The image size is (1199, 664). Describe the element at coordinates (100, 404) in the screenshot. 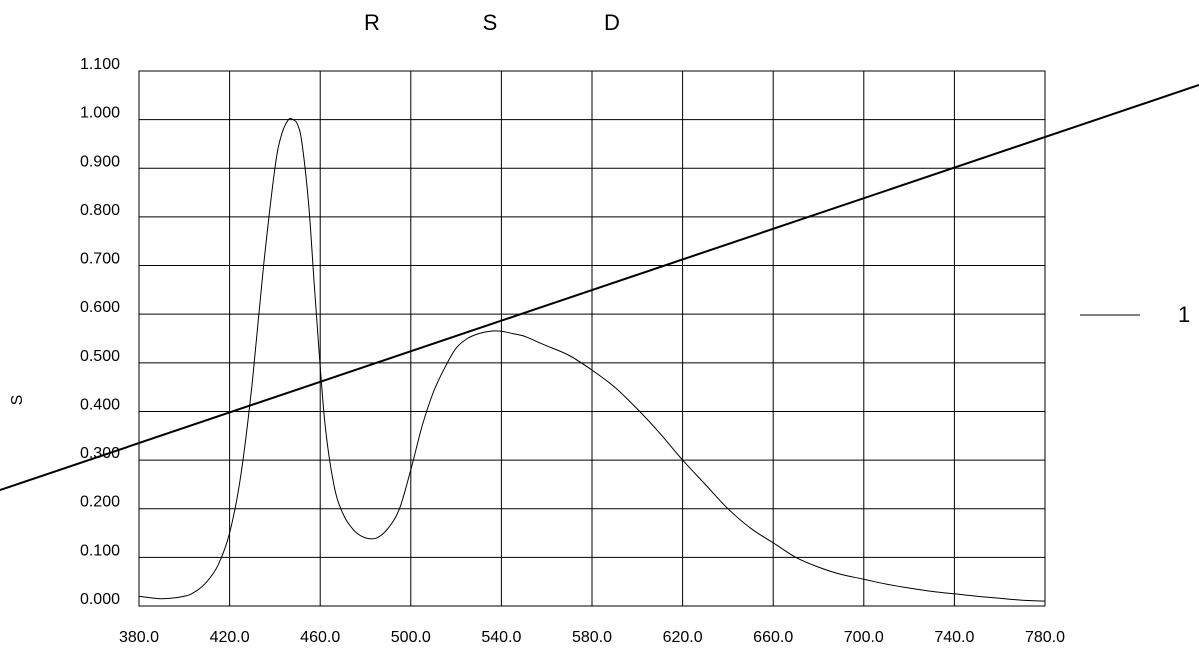

I see `y-tick-label: 0.400` at that location.